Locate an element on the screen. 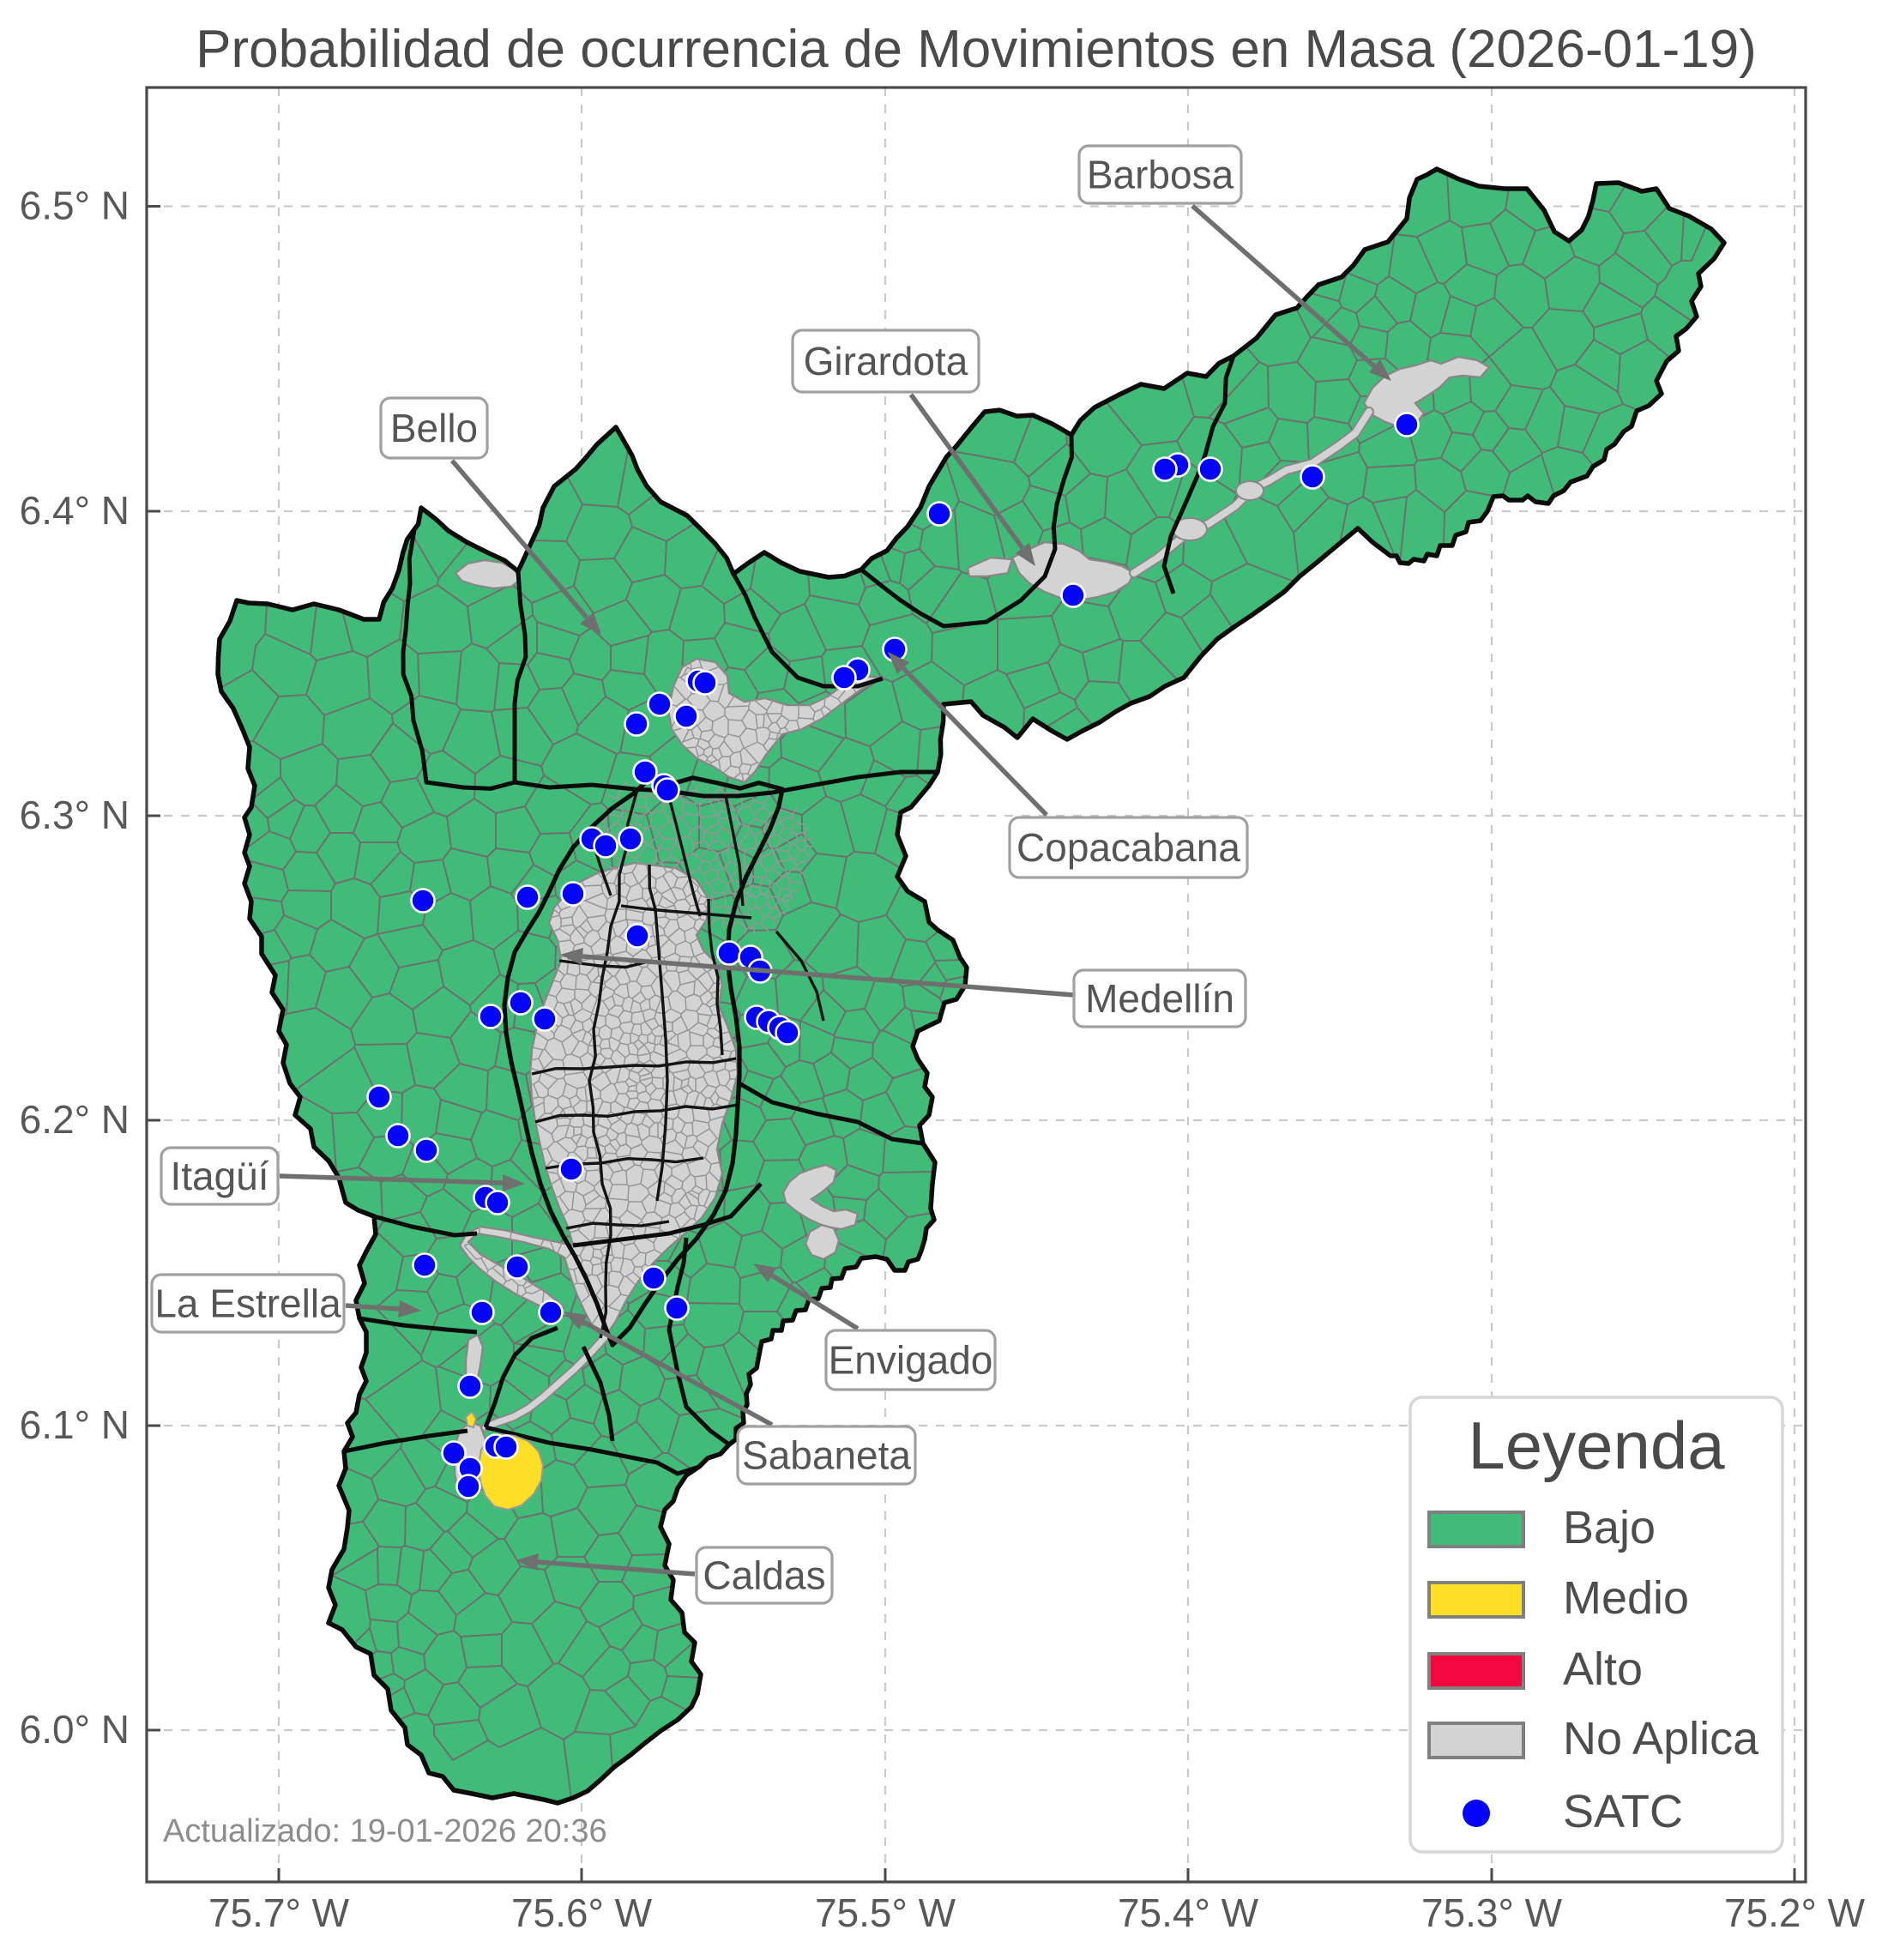  svg-text: Caldas is located at coordinates (764, 1576).